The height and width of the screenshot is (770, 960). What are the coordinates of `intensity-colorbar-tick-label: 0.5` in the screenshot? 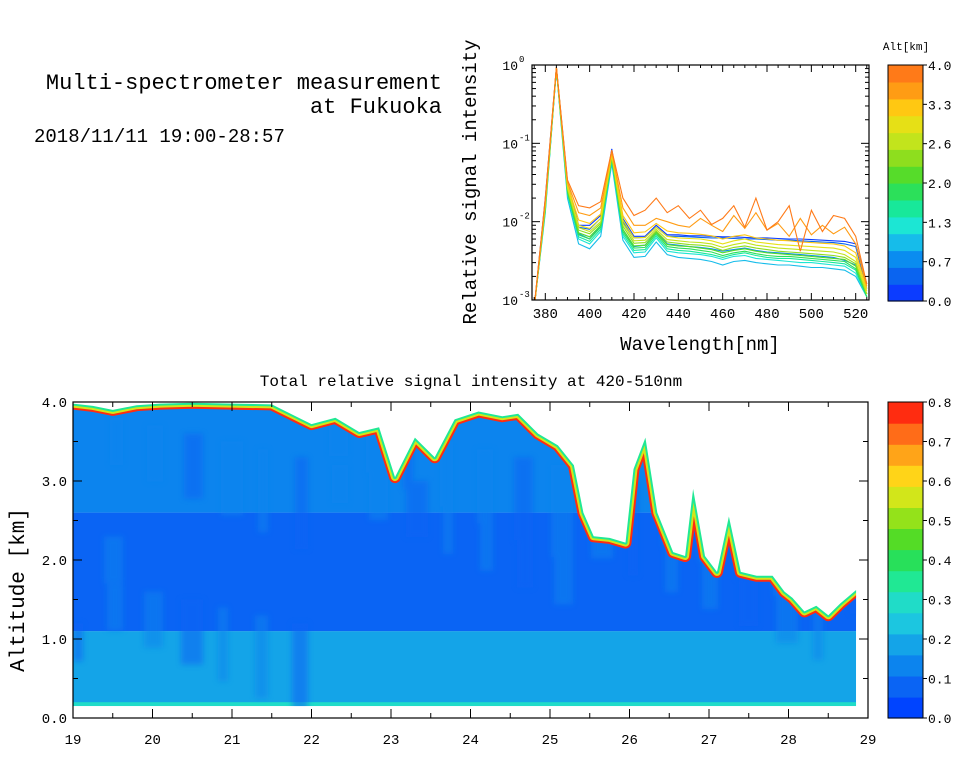 It's located at (939, 522).